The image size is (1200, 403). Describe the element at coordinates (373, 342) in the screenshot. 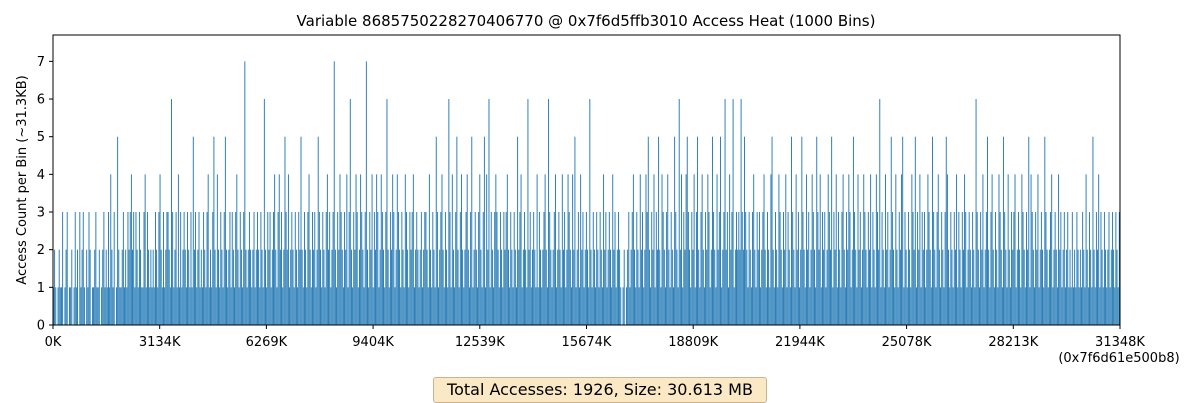

I see `x-tick-label: 9404K` at that location.